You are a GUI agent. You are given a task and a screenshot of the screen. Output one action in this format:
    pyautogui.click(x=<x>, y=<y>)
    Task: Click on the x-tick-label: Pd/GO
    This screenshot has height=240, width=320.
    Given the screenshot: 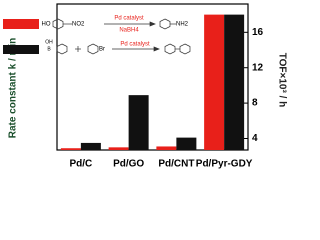 What is the action you would take?
    pyautogui.click(x=128, y=164)
    